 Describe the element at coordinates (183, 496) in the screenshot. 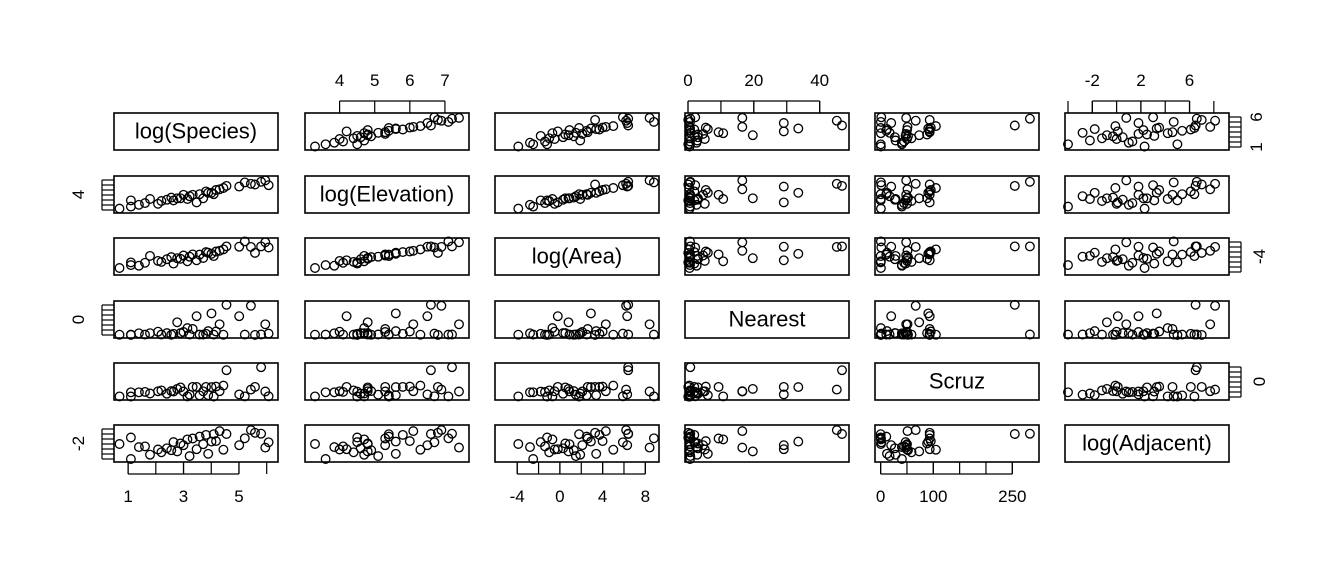

I see `tick-label: 3` at that location.